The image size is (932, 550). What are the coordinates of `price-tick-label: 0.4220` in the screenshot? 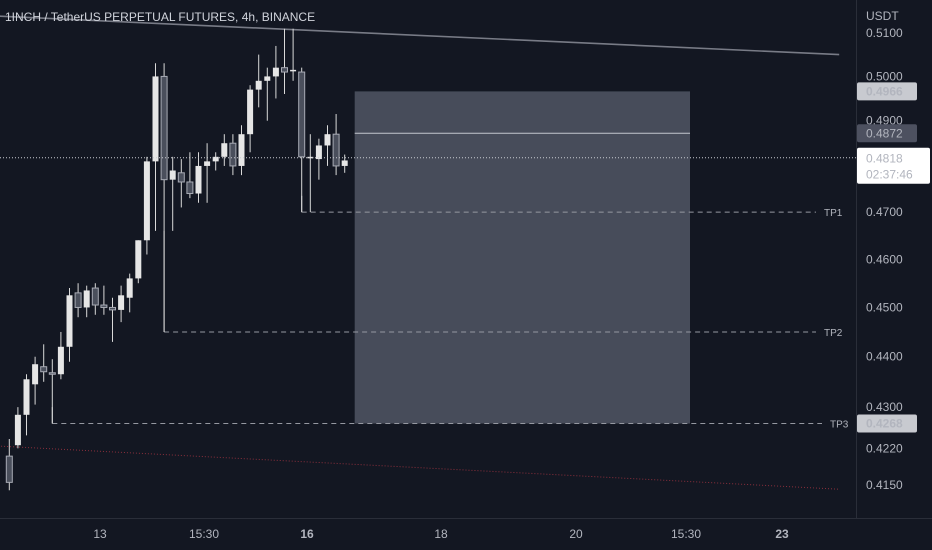 It's located at (884, 448).